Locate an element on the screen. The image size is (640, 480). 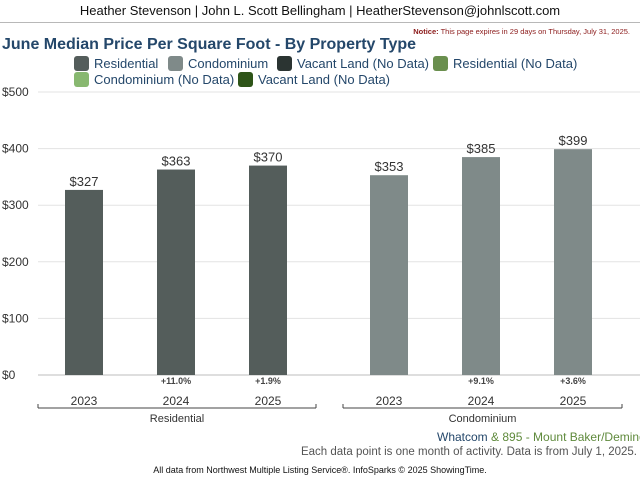
legend-label: Condominium (No Data) is located at coordinates (164, 79).